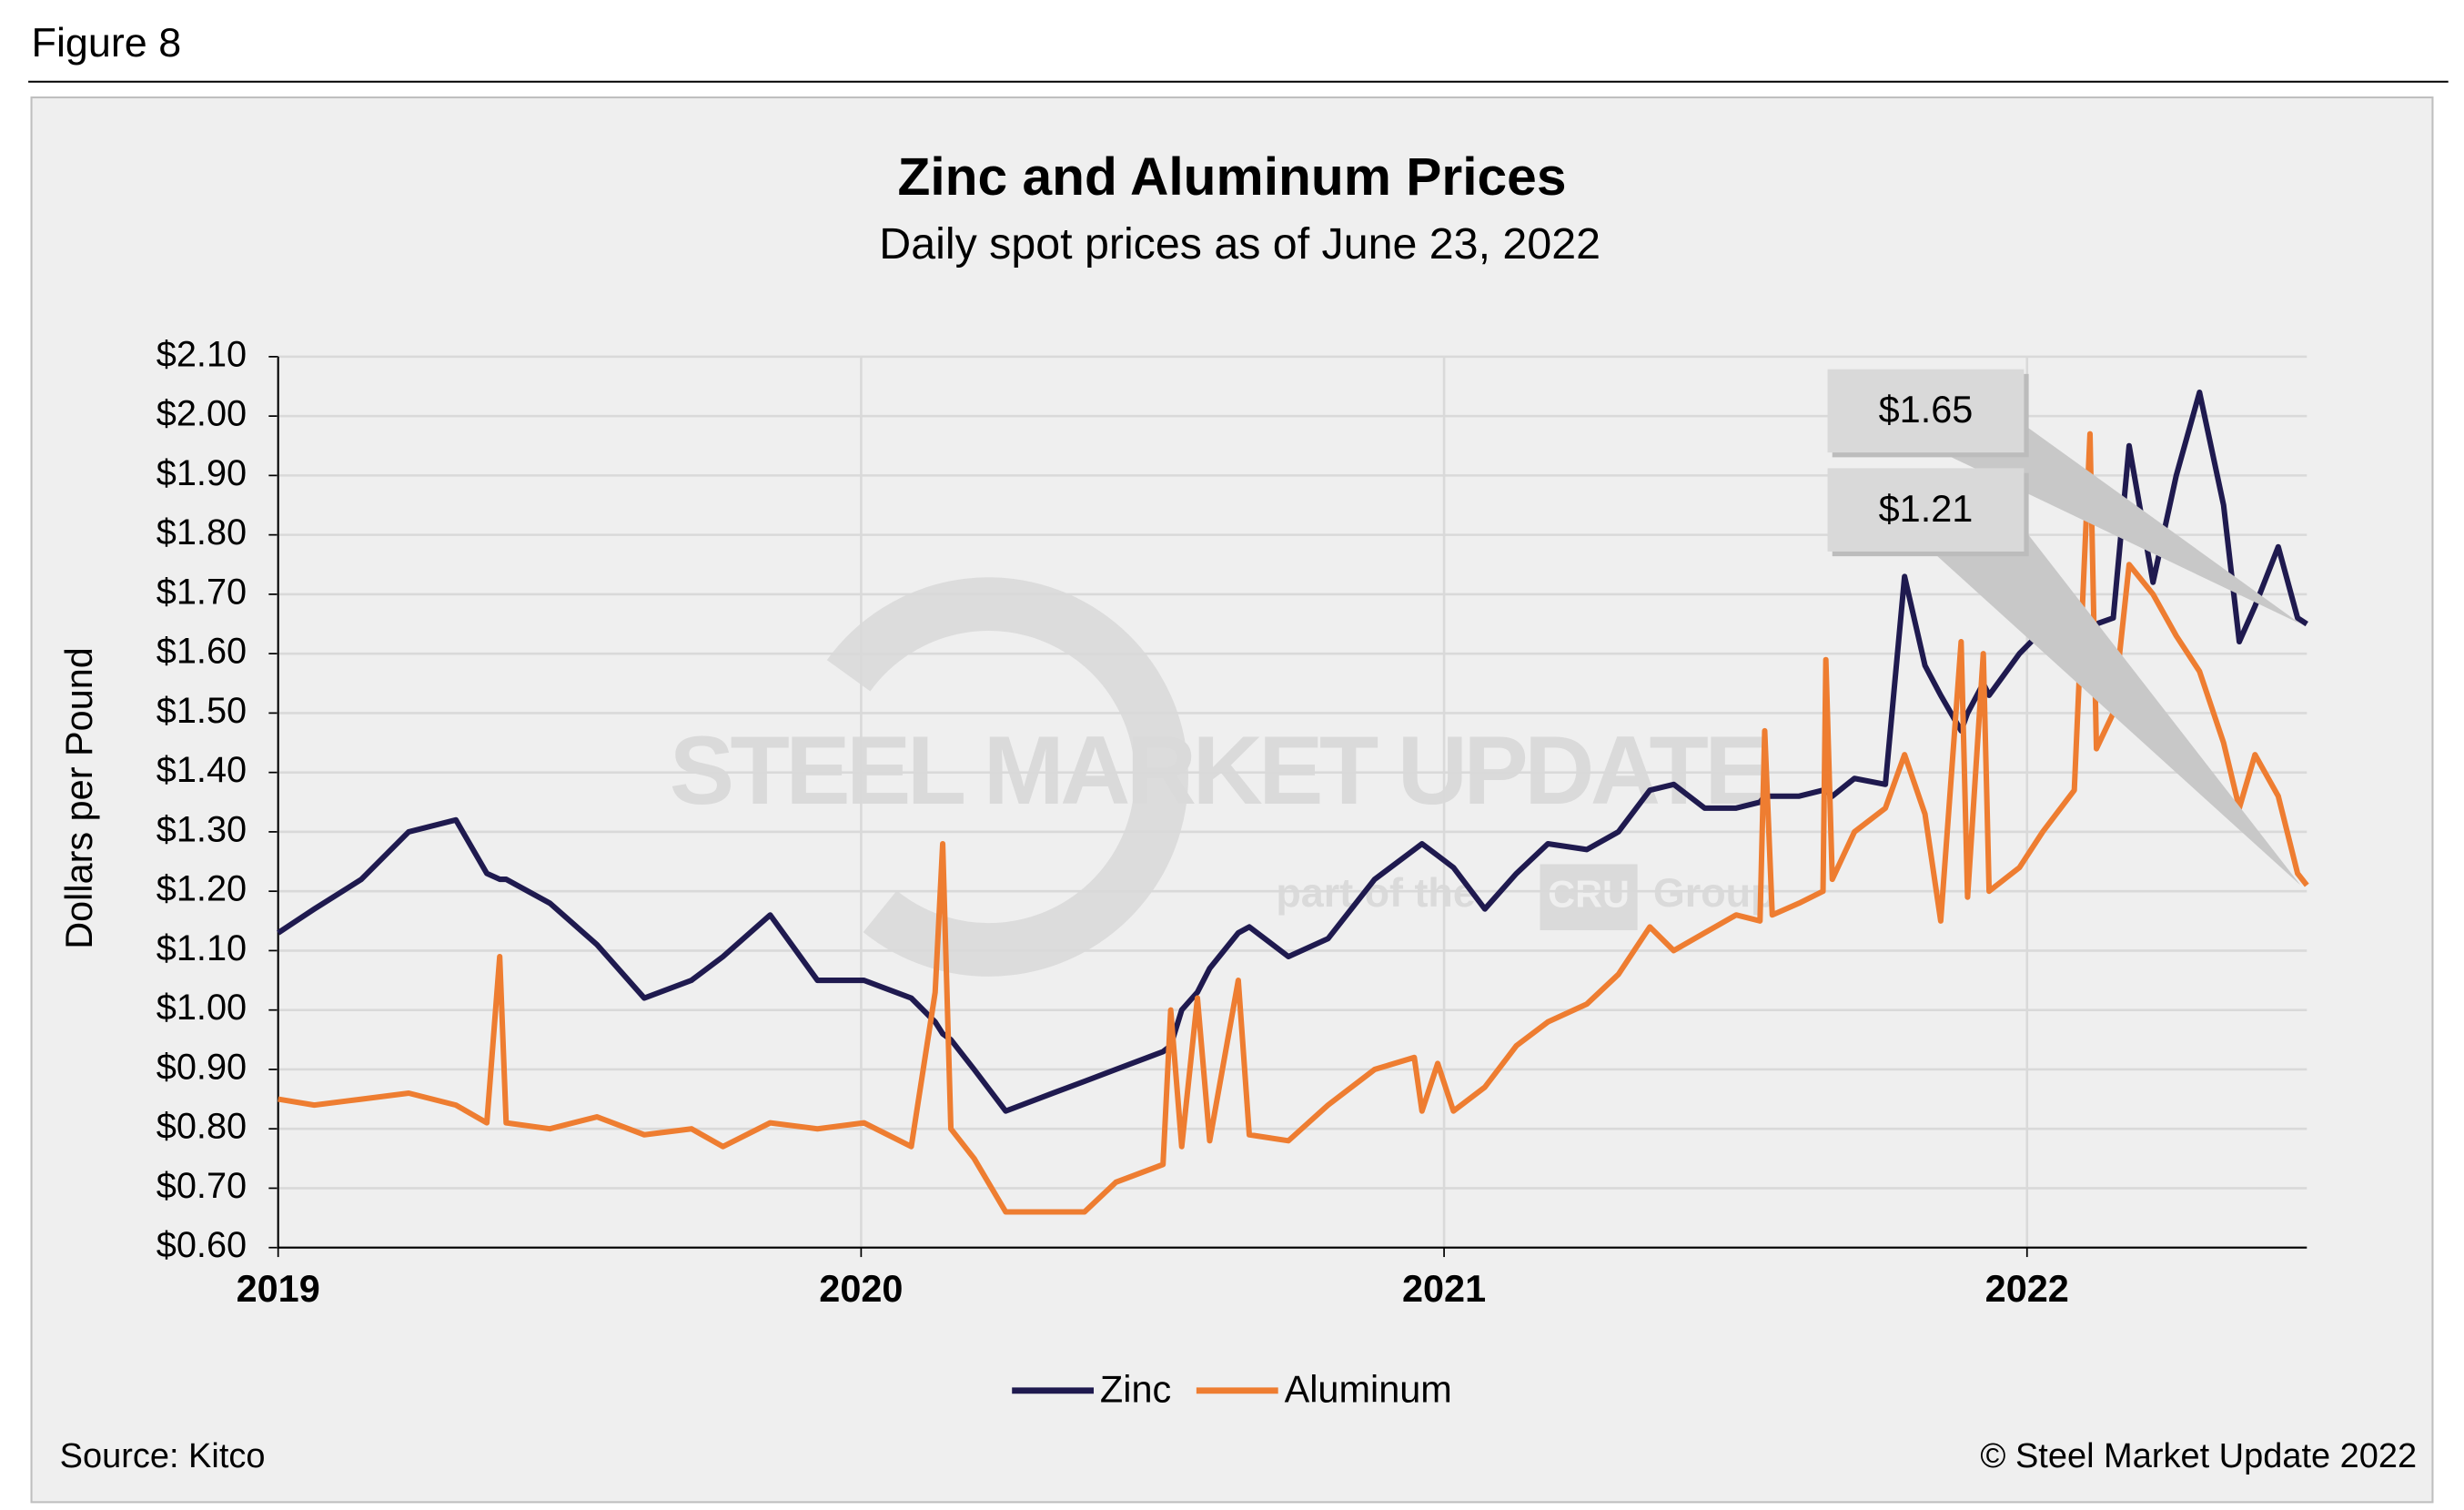 The width and height of the screenshot is (2464, 1510). I want to click on y-tick-label: $1.70, so click(202, 592).